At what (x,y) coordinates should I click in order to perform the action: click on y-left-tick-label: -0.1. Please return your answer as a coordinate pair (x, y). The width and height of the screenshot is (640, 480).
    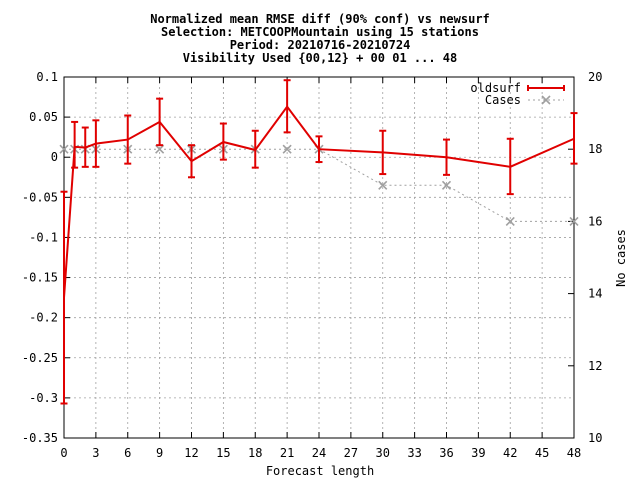
    Looking at the image, I should click on (43, 237).